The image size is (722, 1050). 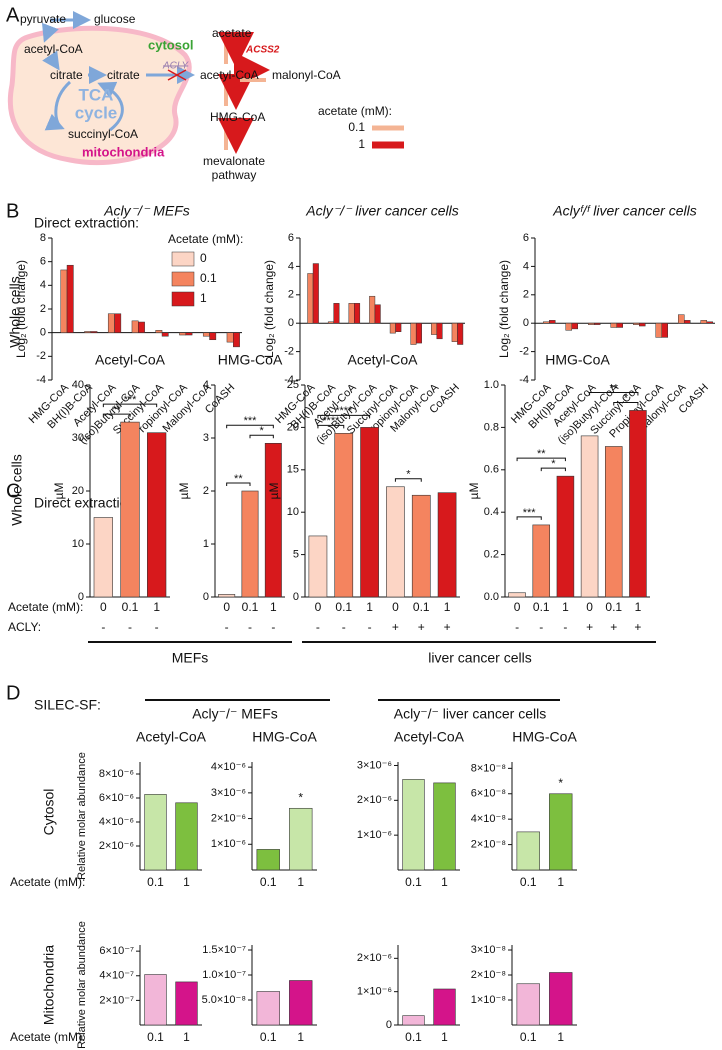 What do you see at coordinates (171, 737) in the screenshot?
I see `chart-title: Acetyl-CoA` at bounding box center [171, 737].